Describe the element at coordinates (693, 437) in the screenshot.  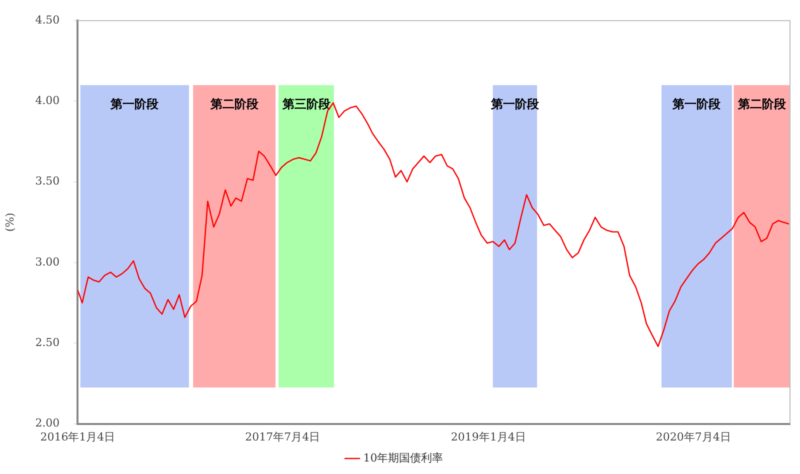
I see `x-tick-label: 2020年7月4日` at that location.